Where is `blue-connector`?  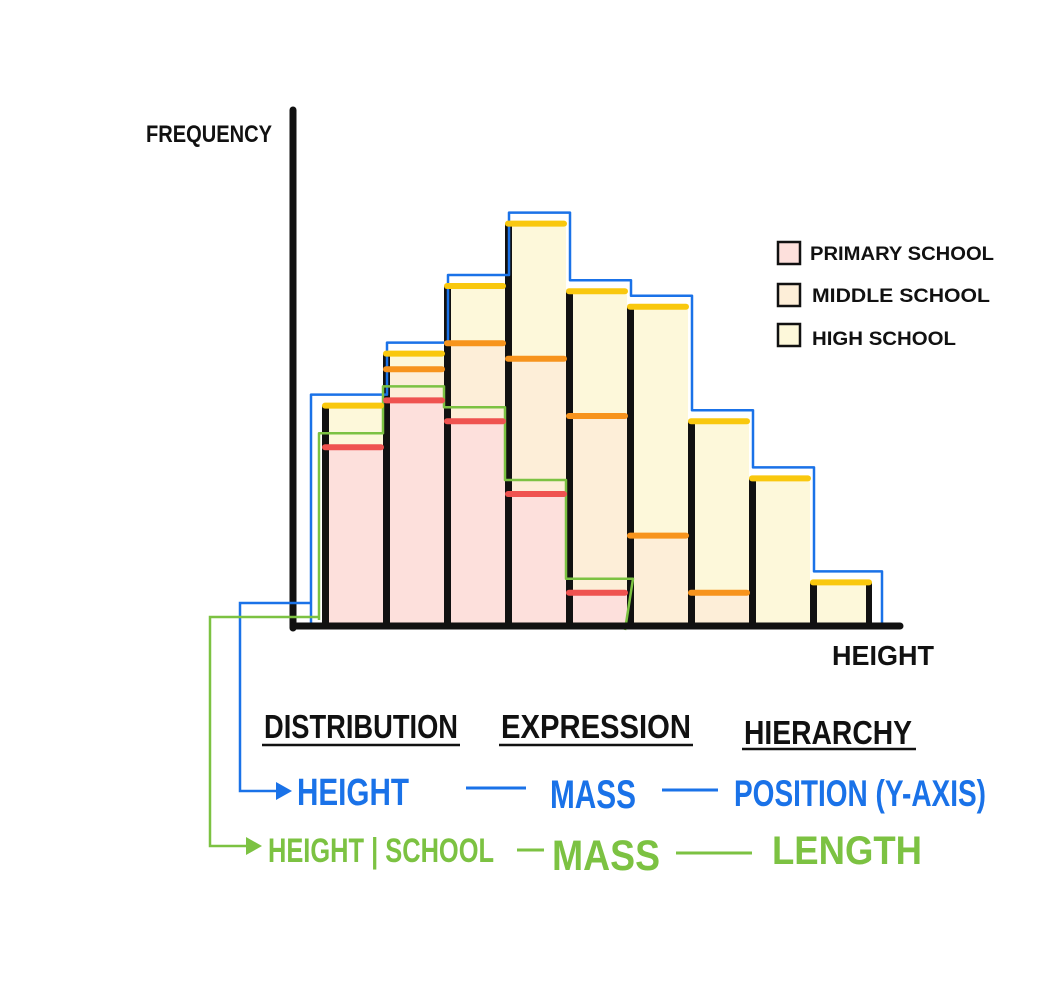 blue-connector is located at coordinates (275, 697).